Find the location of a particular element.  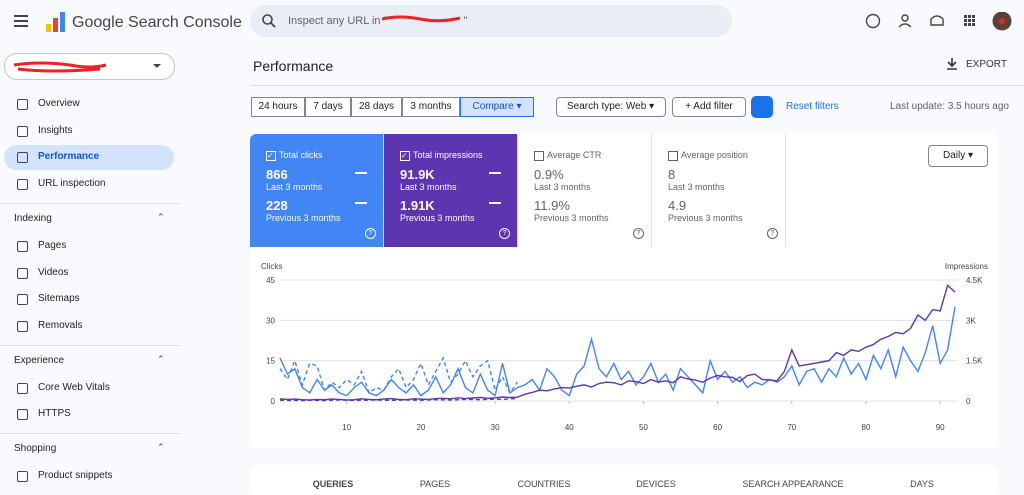

app-name: Google Search Console is located at coordinates (157, 22).